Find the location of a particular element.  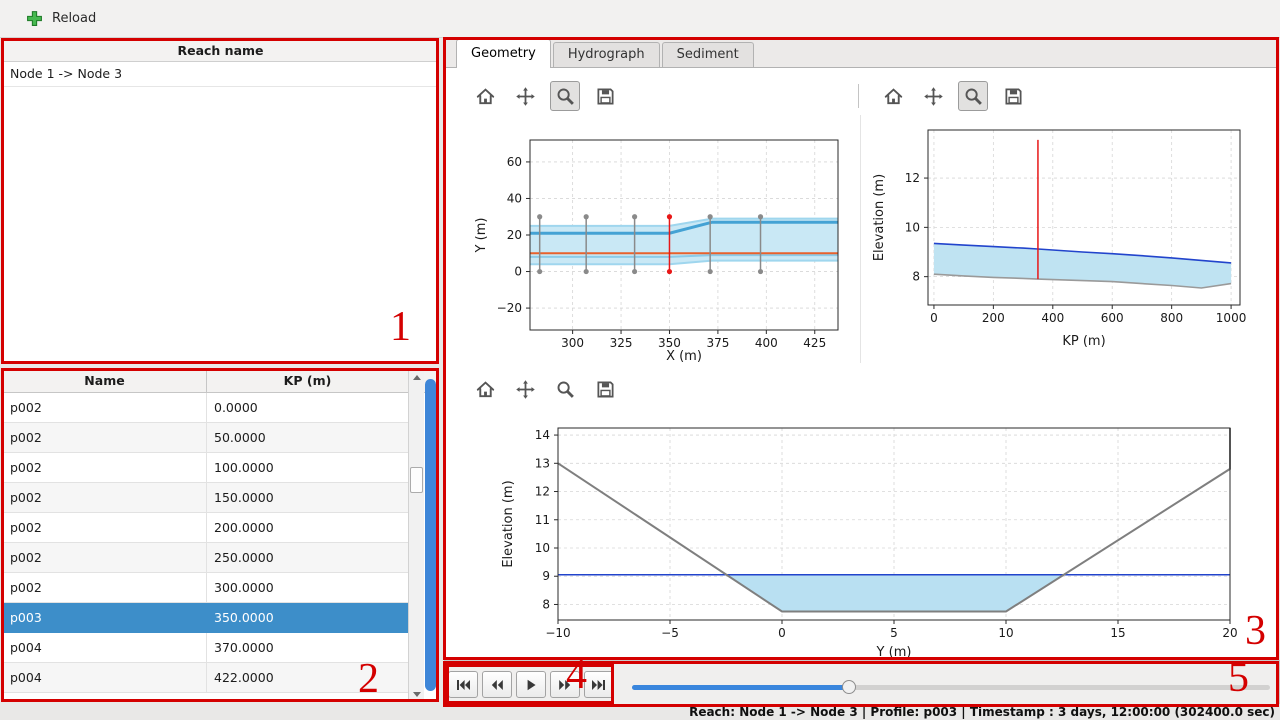

table-row: p002 50.0000 is located at coordinates (205, 438).